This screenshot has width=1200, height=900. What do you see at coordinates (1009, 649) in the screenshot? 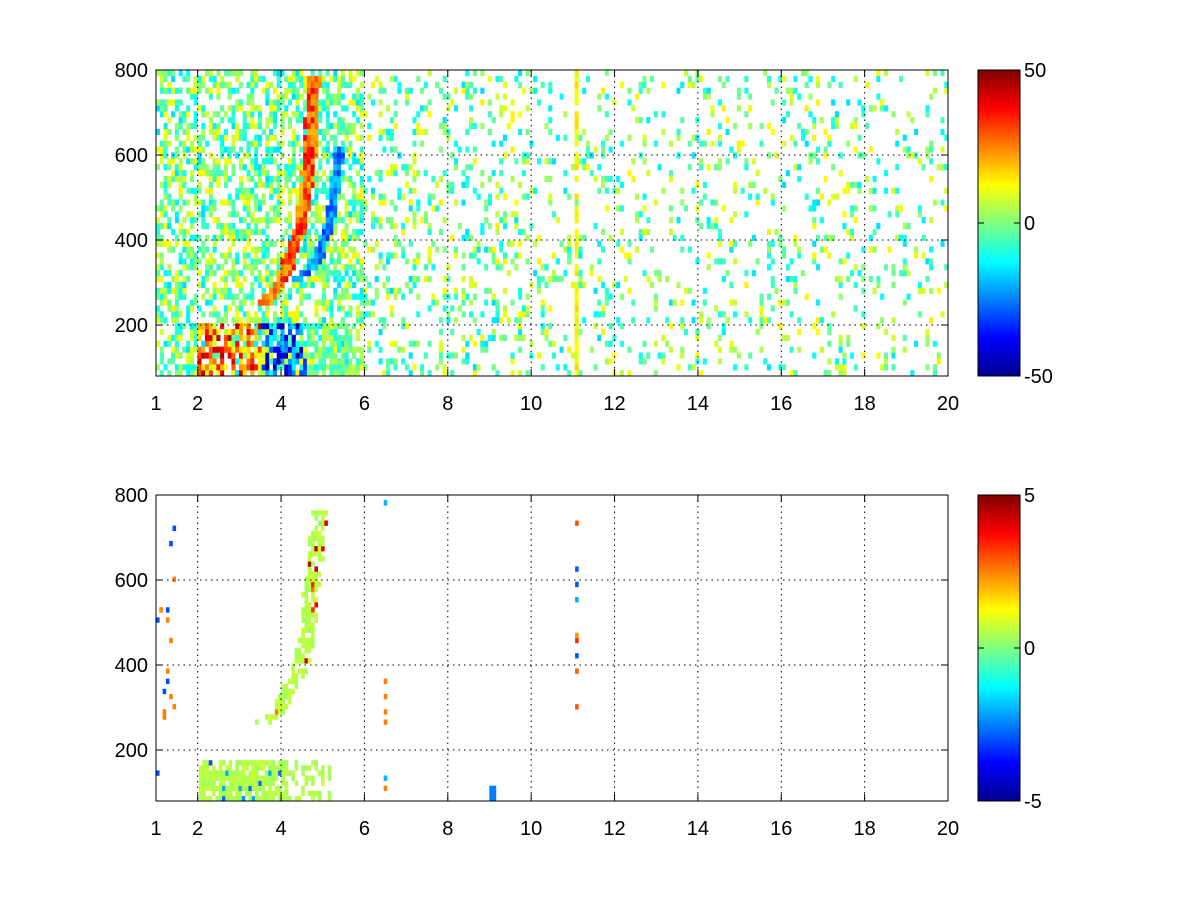
I see `bottom-colorbar: 50-5` at bounding box center [1009, 649].